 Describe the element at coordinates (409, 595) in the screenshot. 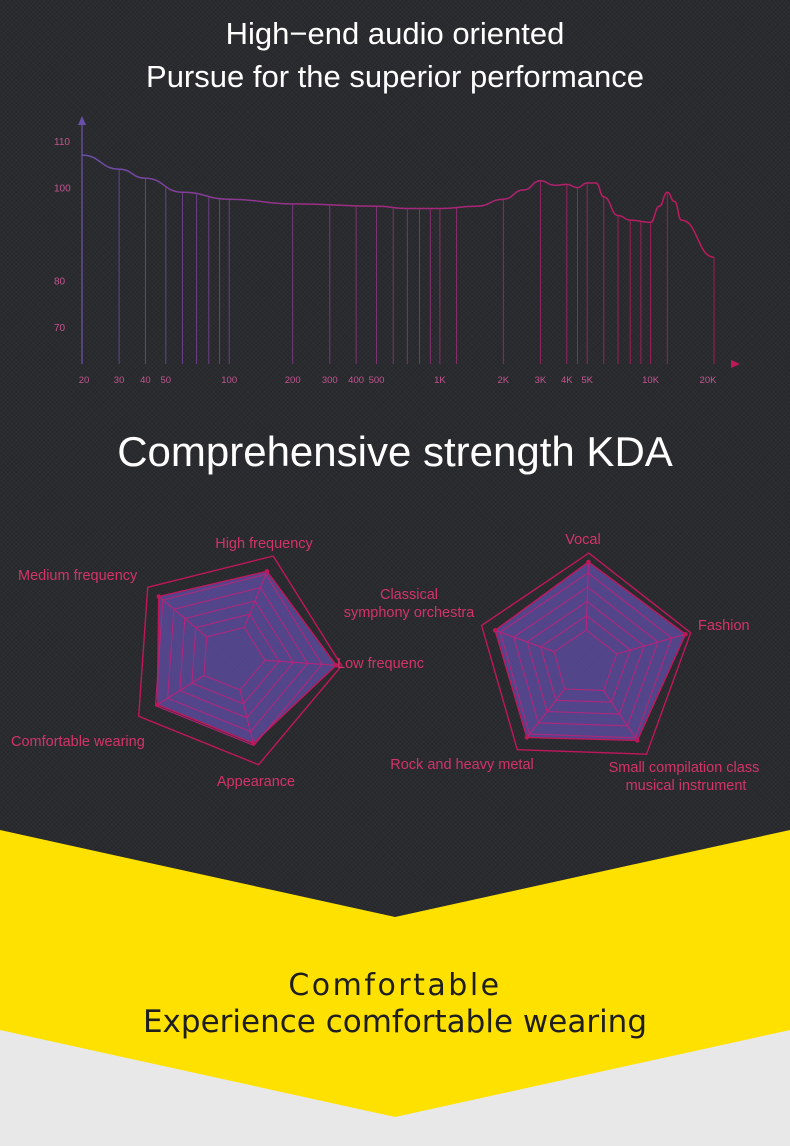

I see `radar-label-classical: Classical` at that location.